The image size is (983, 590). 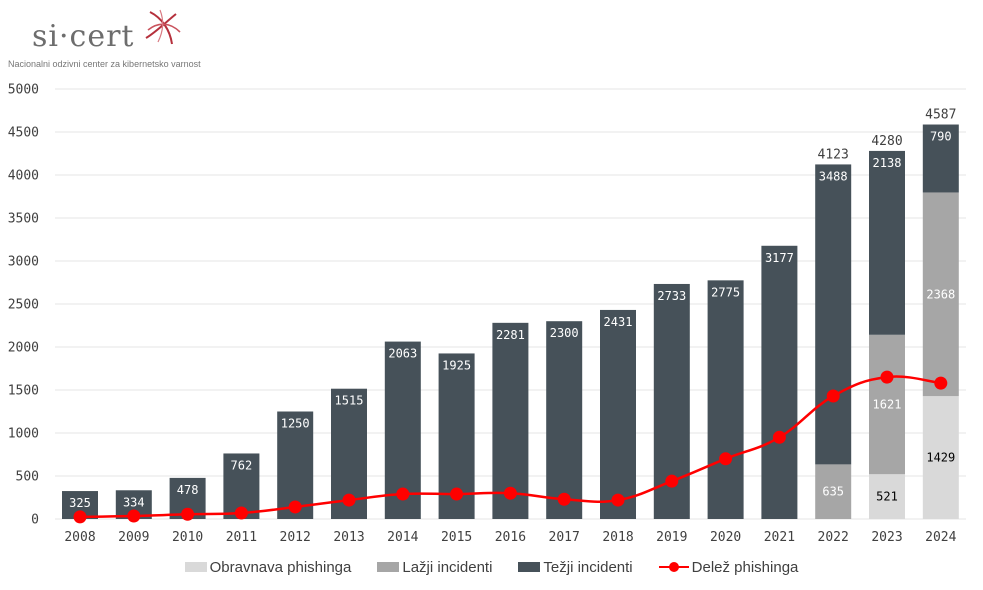 I want to click on x-tick-label: 2013, so click(x=348, y=537).